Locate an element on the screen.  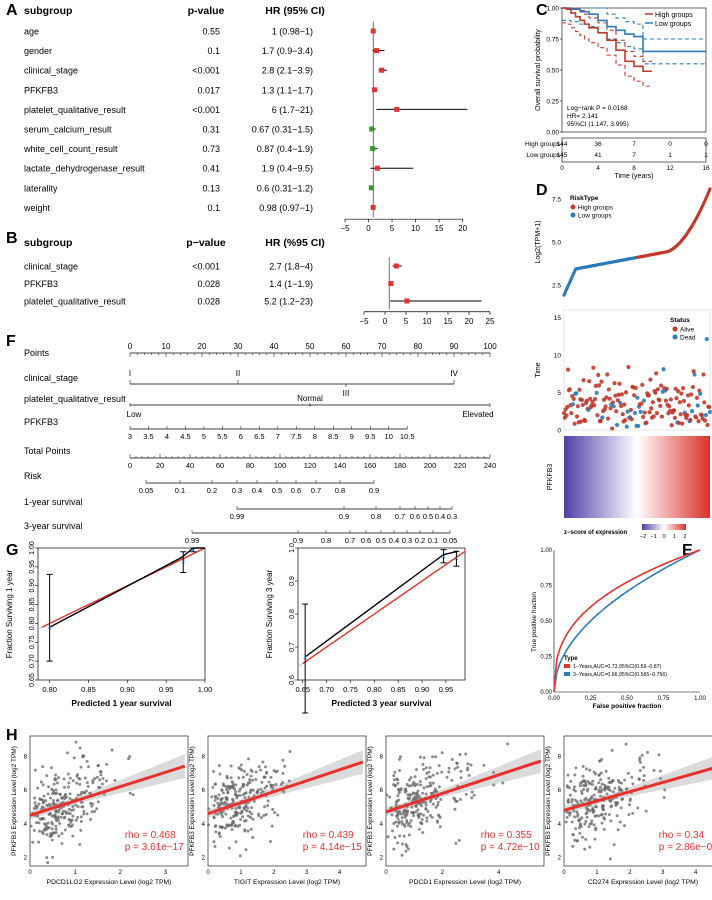
risk-scale-tick: 1 is located at coordinates (674, 537).